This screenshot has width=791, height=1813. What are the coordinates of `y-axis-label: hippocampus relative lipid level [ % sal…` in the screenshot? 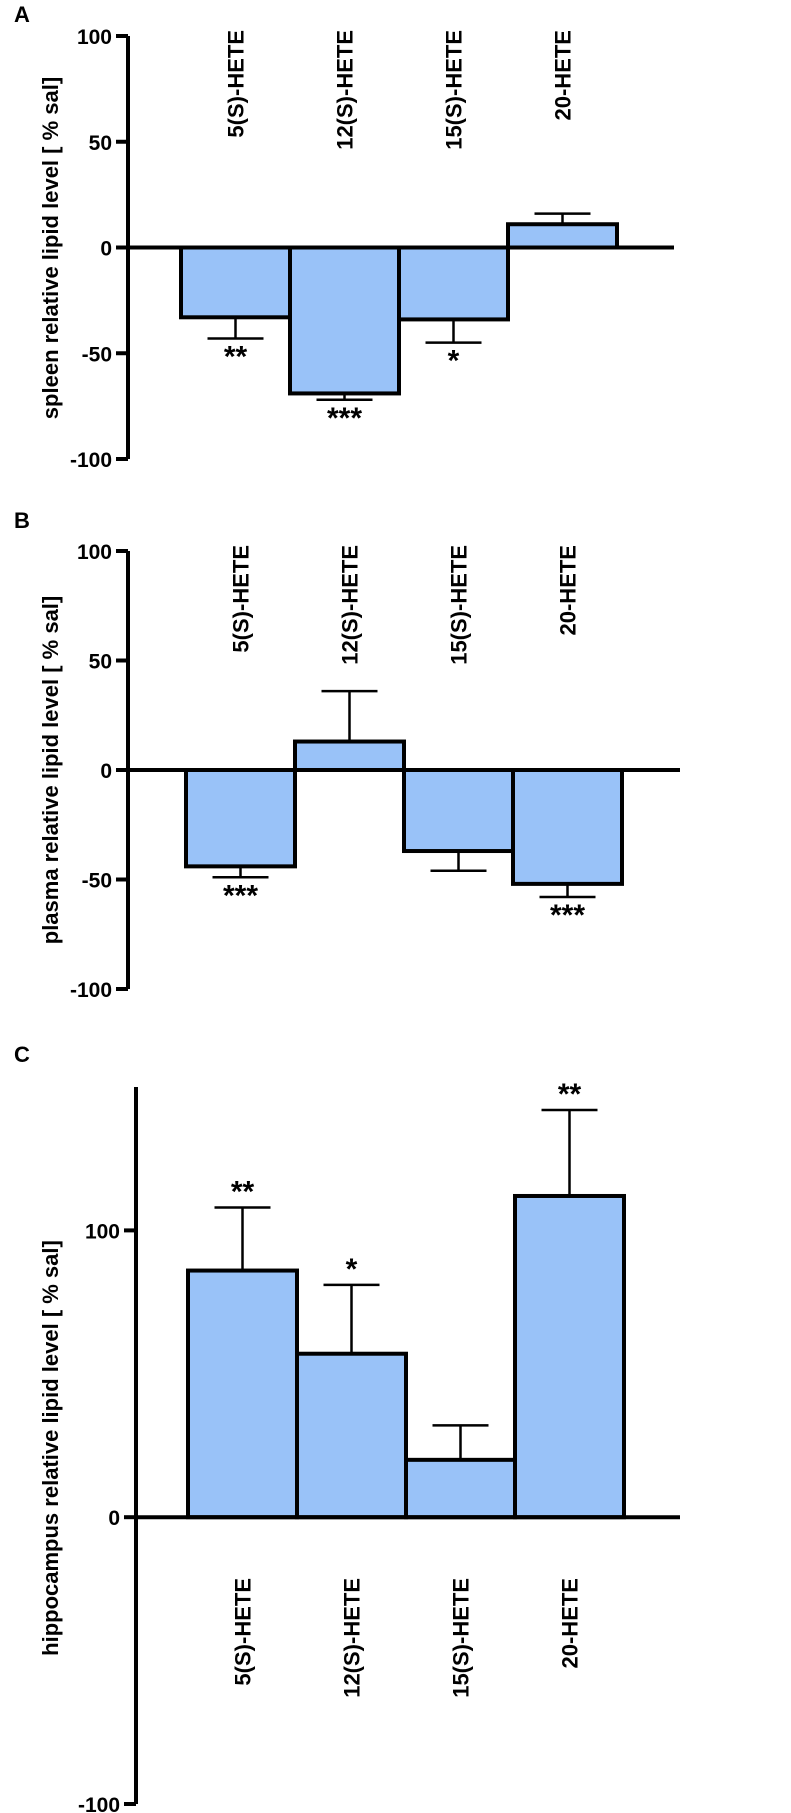 It's located at (50, 1448).